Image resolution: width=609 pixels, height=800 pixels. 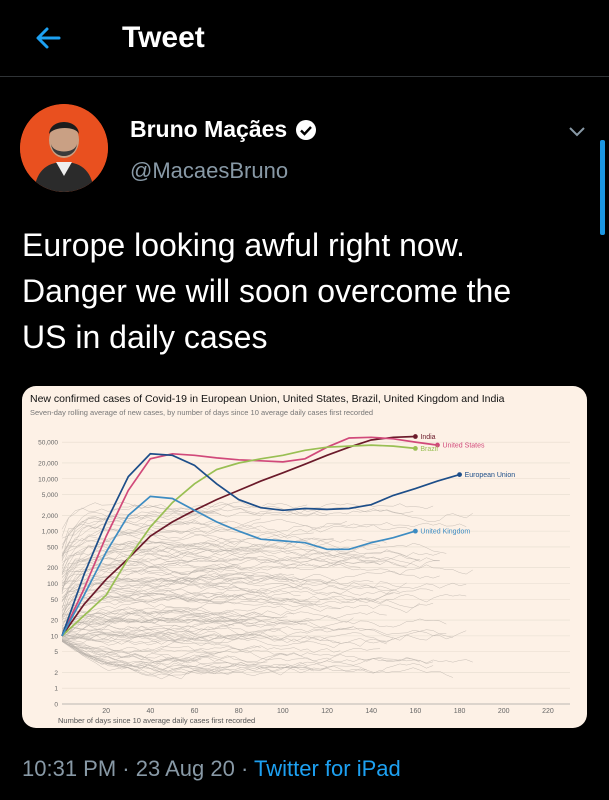 What do you see at coordinates (145, 337) in the screenshot?
I see `tweet-line: US in daily cases` at bounding box center [145, 337].